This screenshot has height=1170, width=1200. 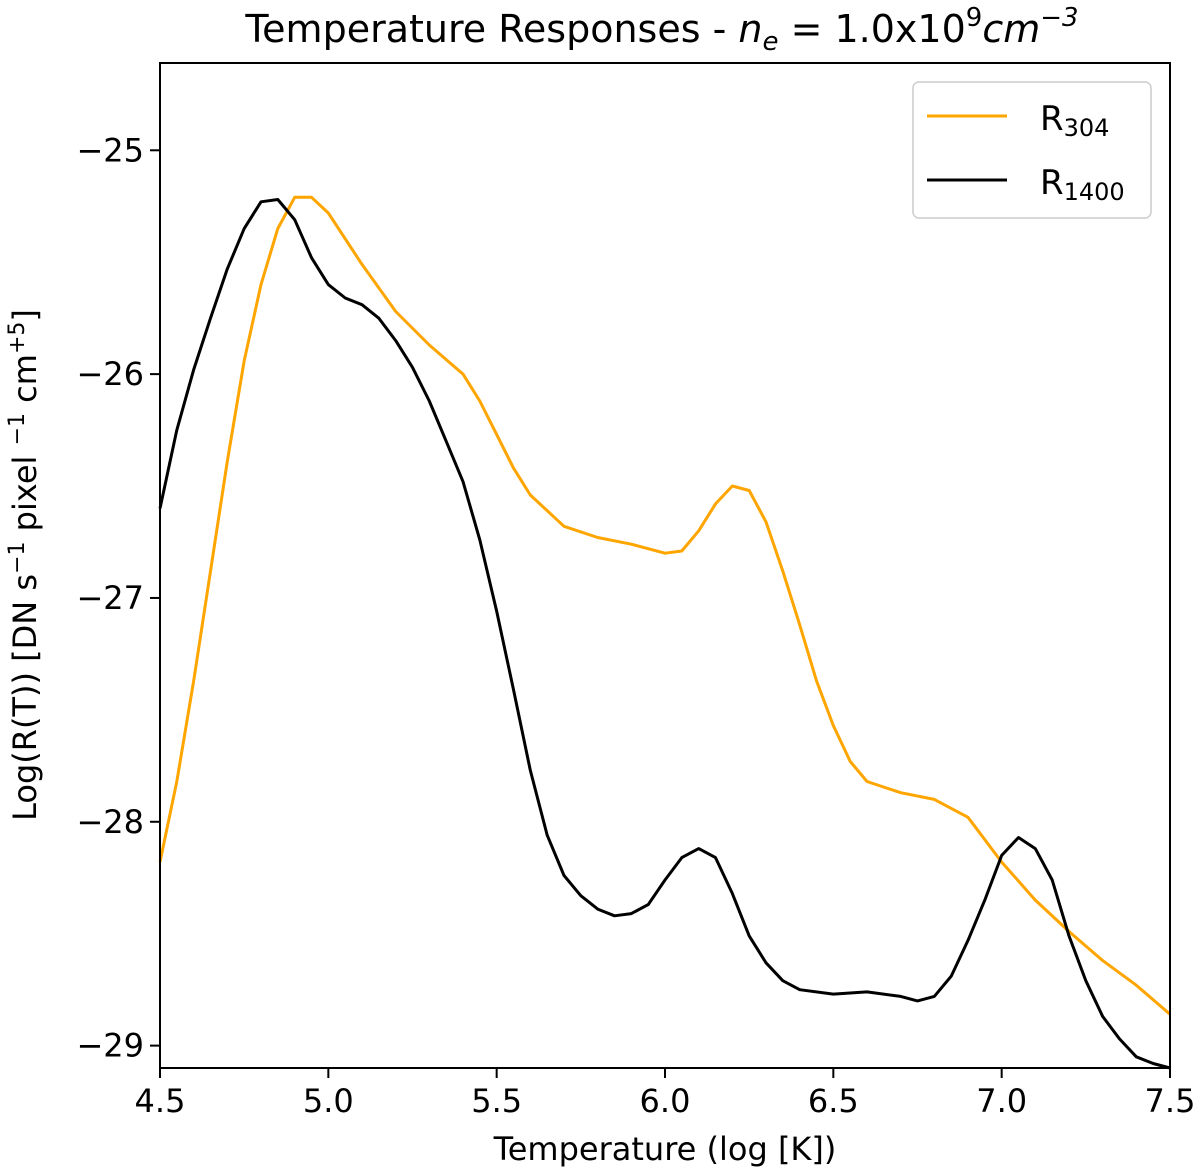 What do you see at coordinates (110, 374) in the screenshot?
I see `y-tick-label: −26` at bounding box center [110, 374].